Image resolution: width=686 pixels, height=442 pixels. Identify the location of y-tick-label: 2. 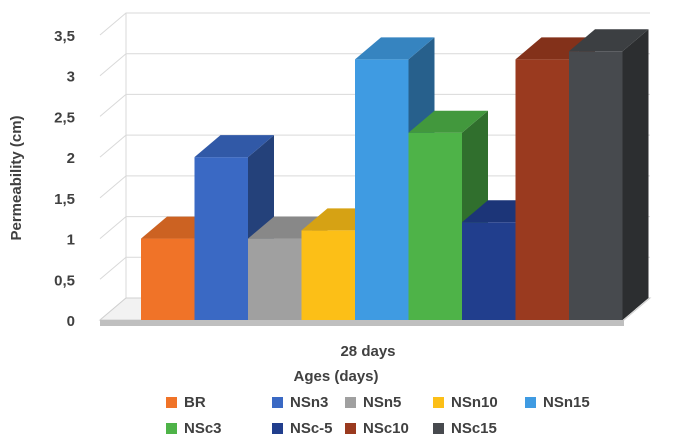
(71, 158).